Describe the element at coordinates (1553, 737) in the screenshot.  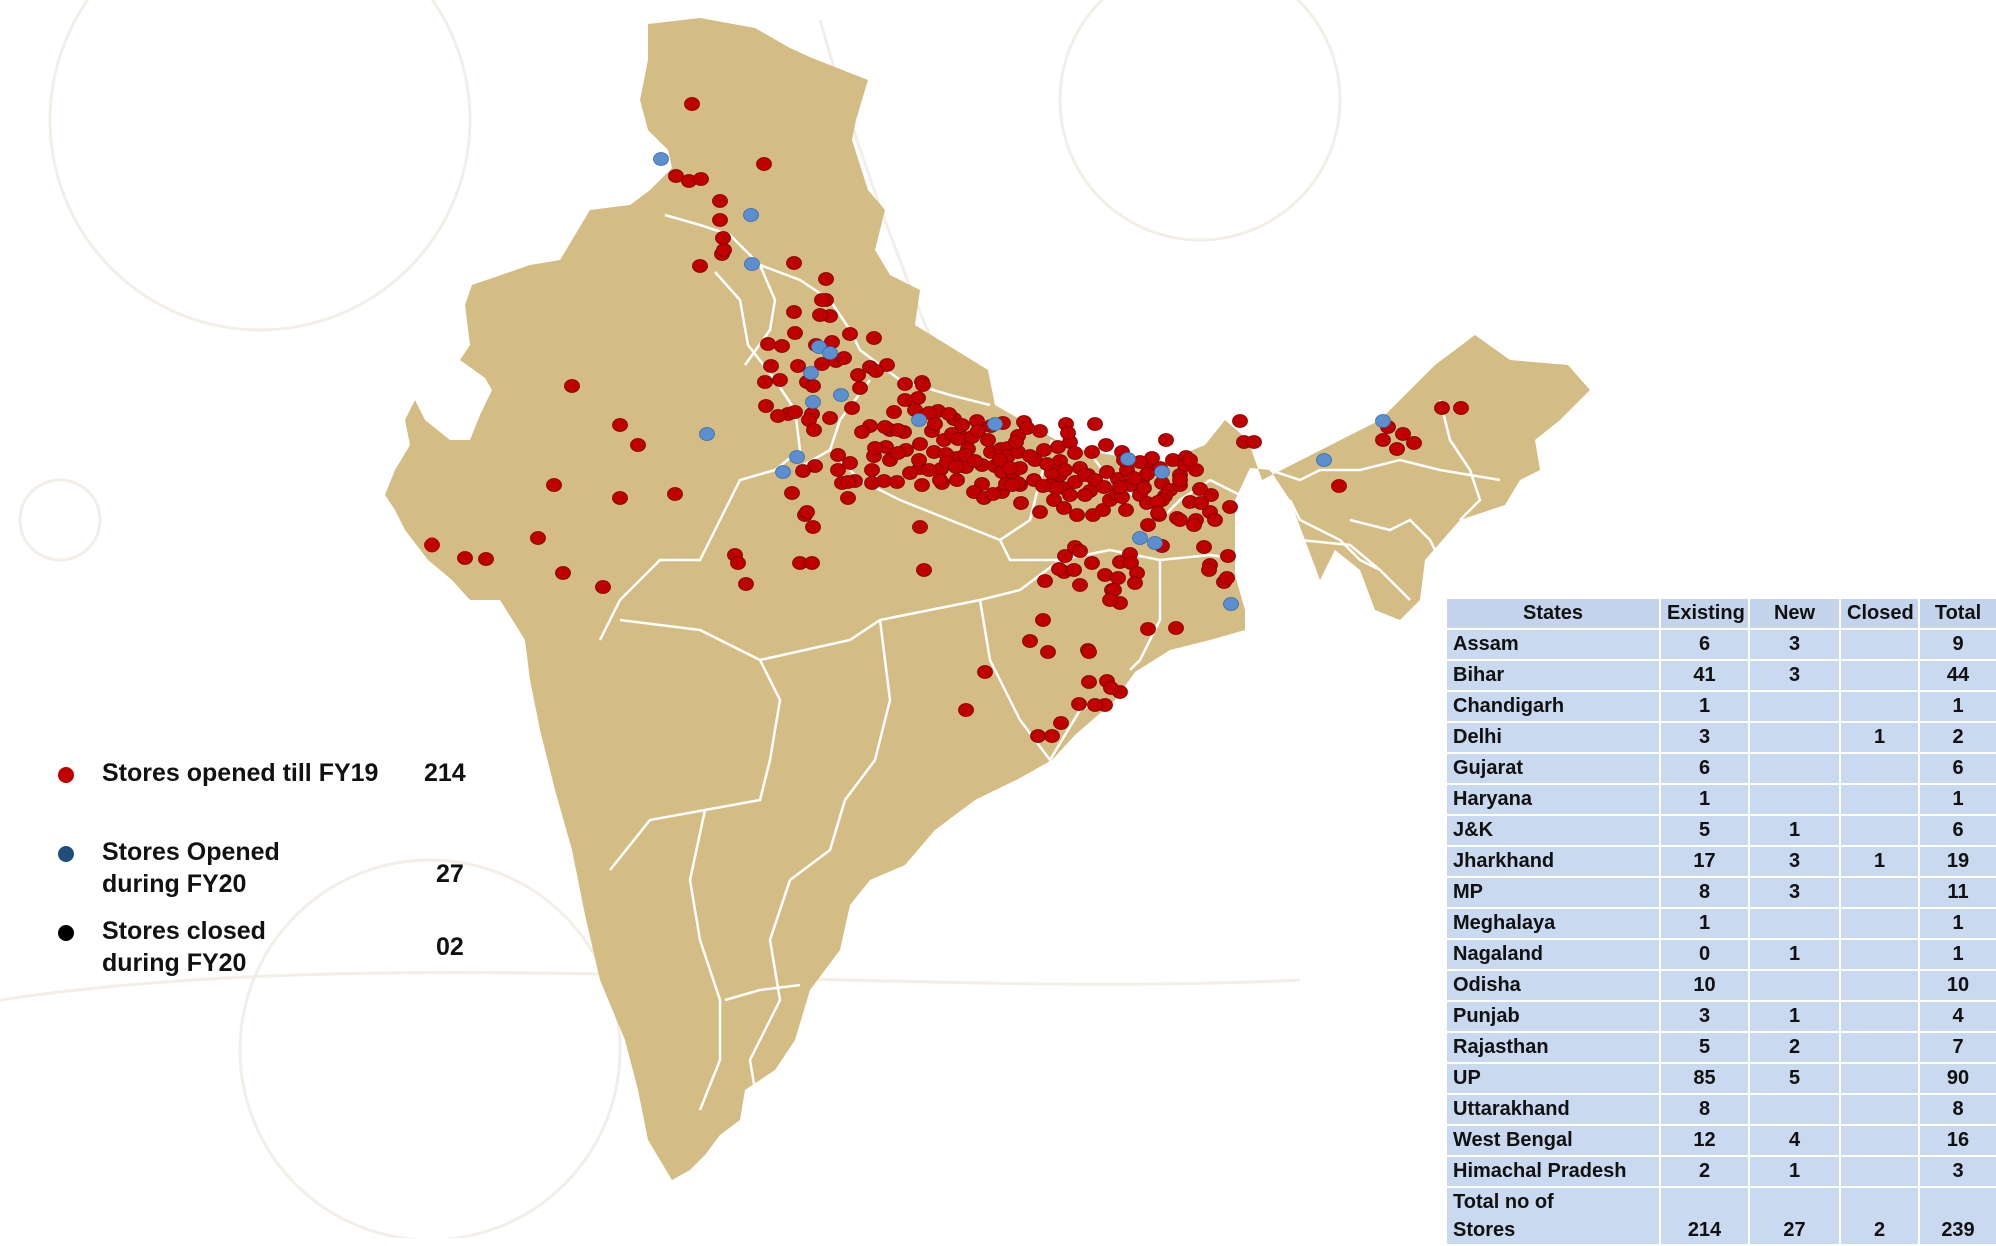
I see `state-name: Delhi` at that location.